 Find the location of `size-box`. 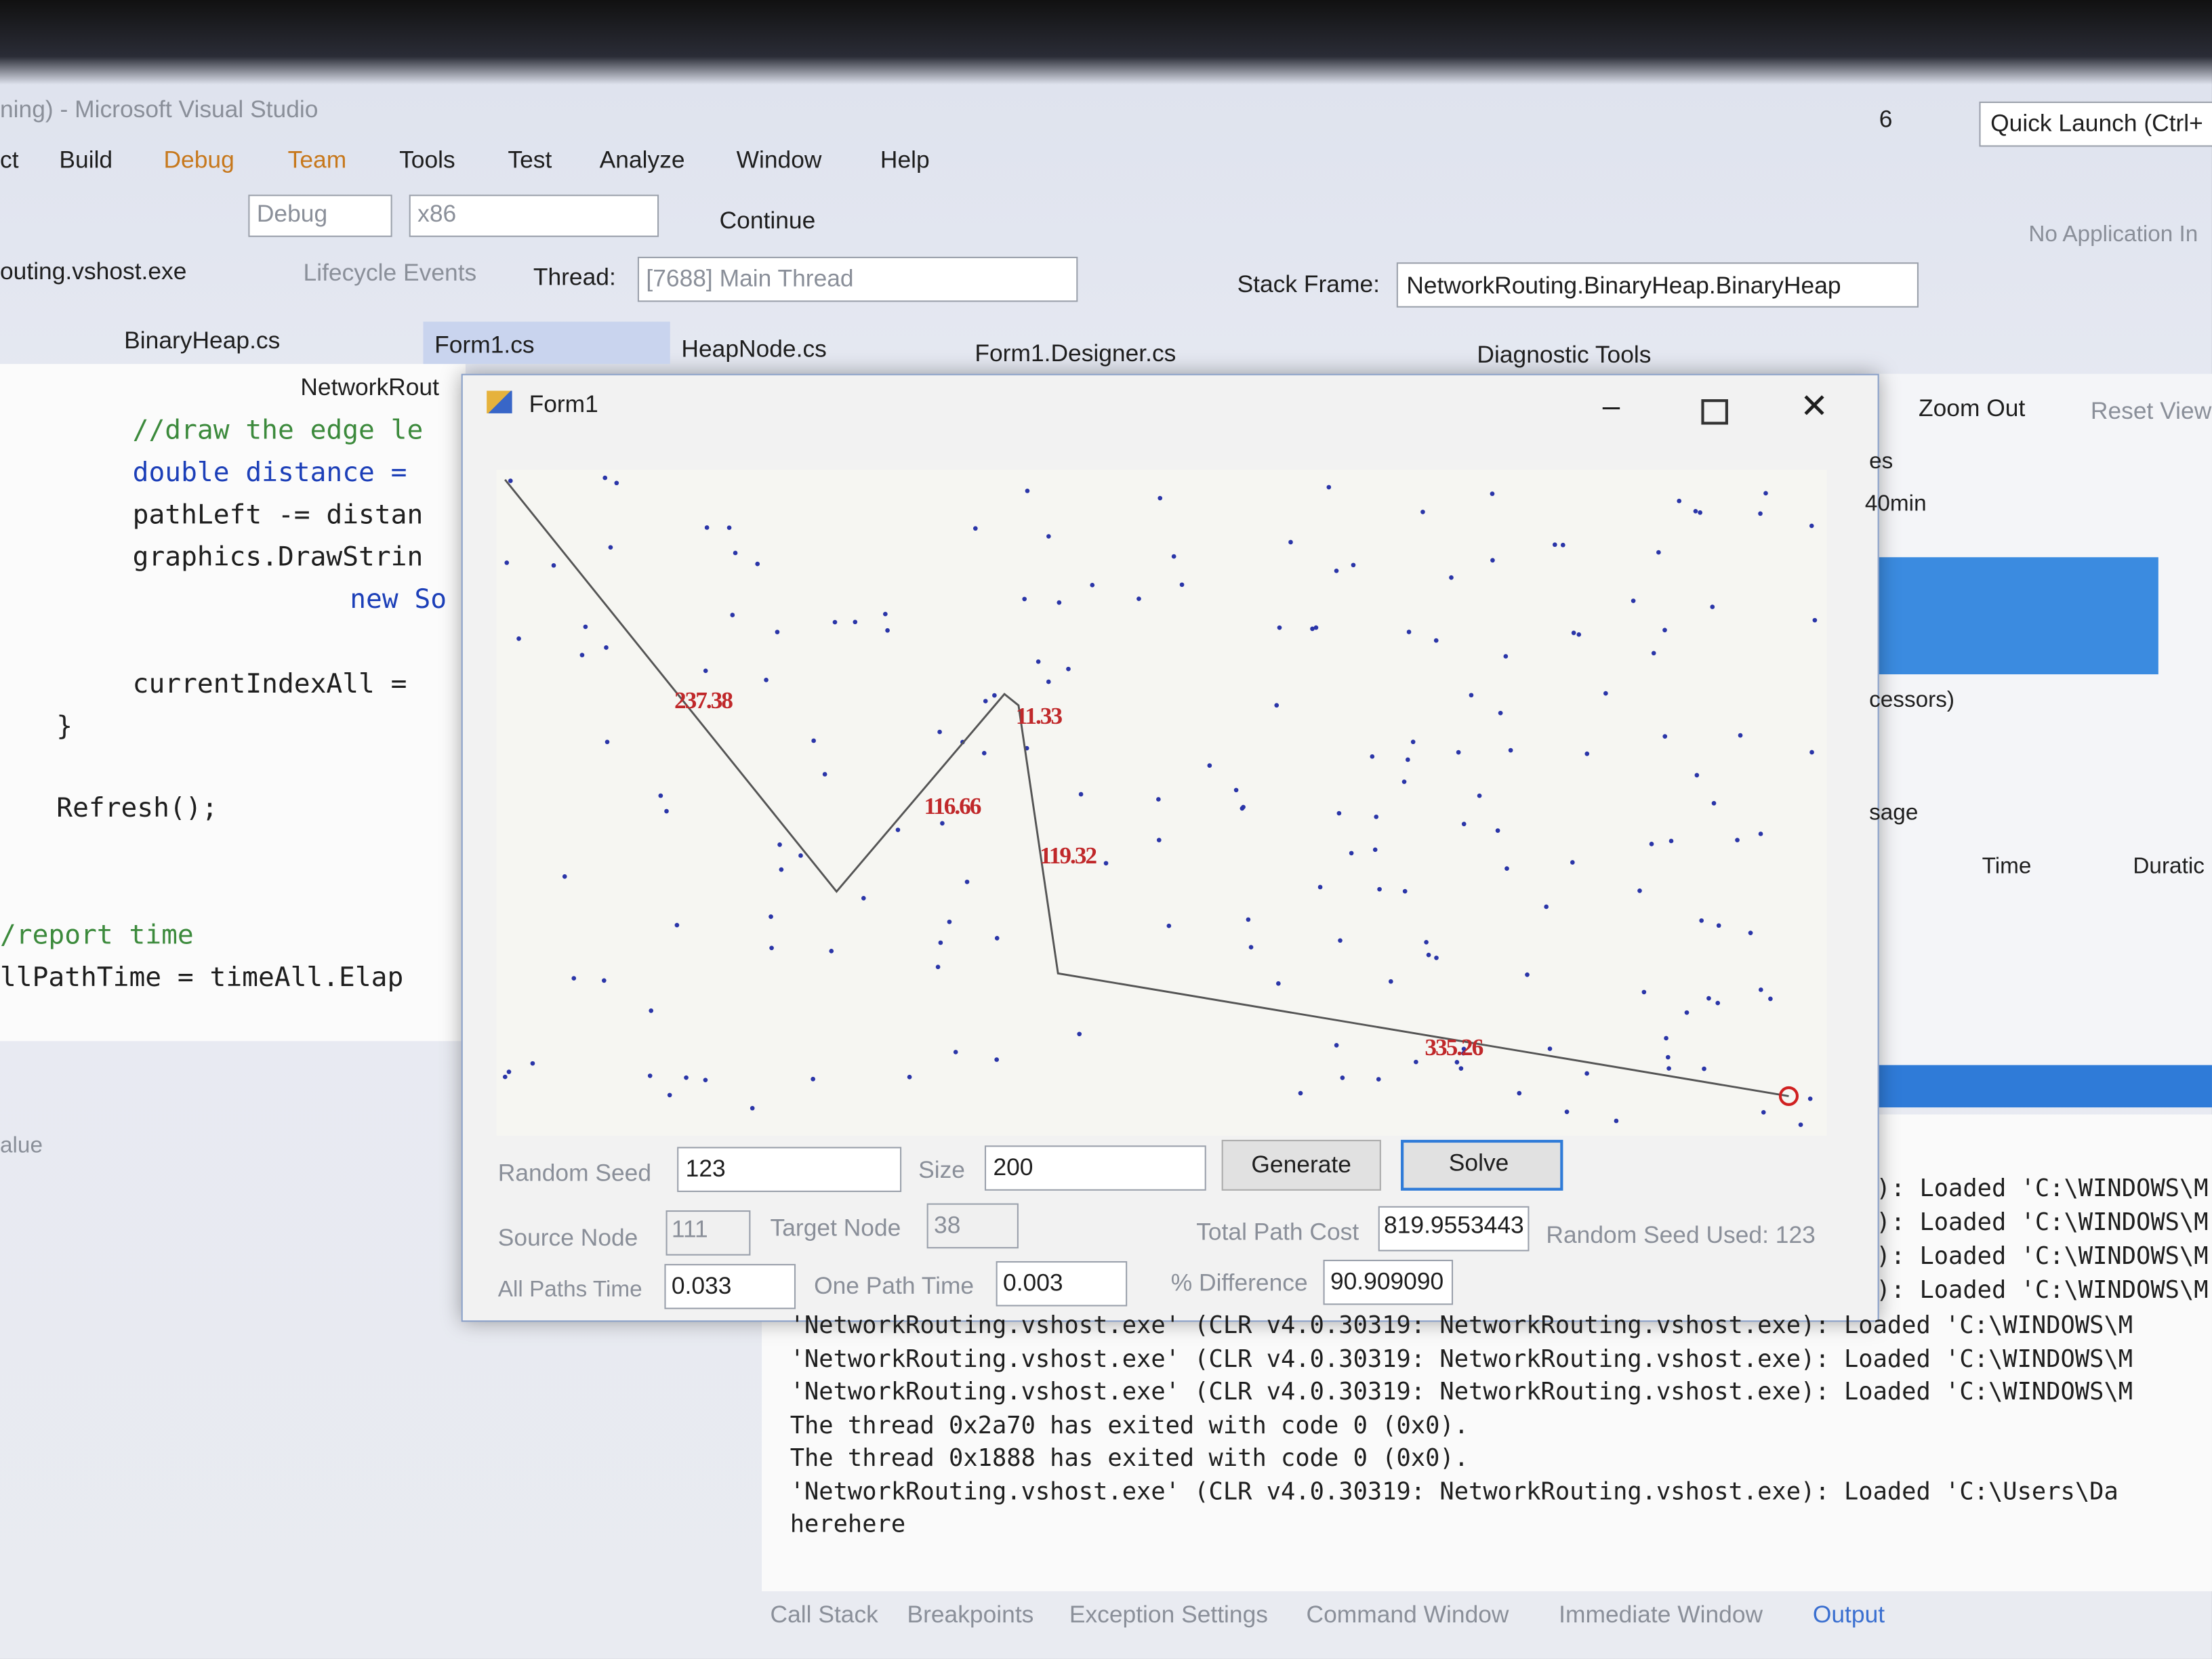

size-box is located at coordinates (1095, 1168).